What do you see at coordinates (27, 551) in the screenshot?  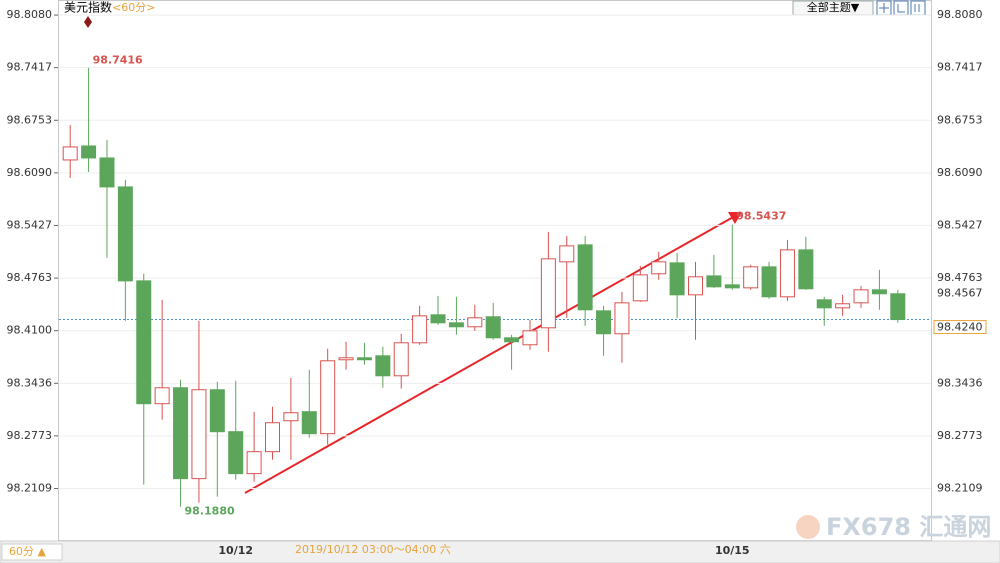 I see `period-button-label: 60分 ▲` at bounding box center [27, 551].